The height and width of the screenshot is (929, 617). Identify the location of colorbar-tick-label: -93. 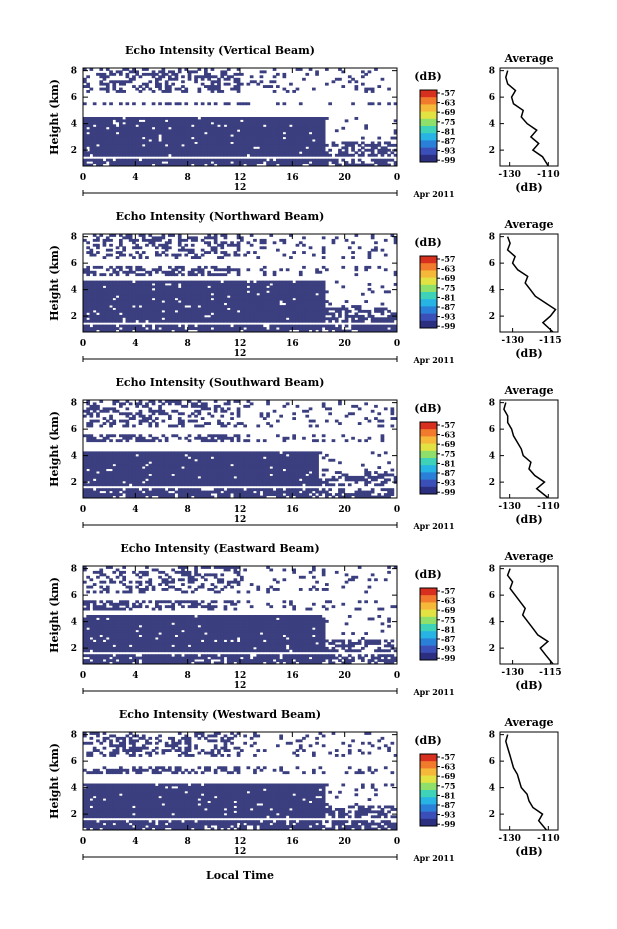
(448, 317).